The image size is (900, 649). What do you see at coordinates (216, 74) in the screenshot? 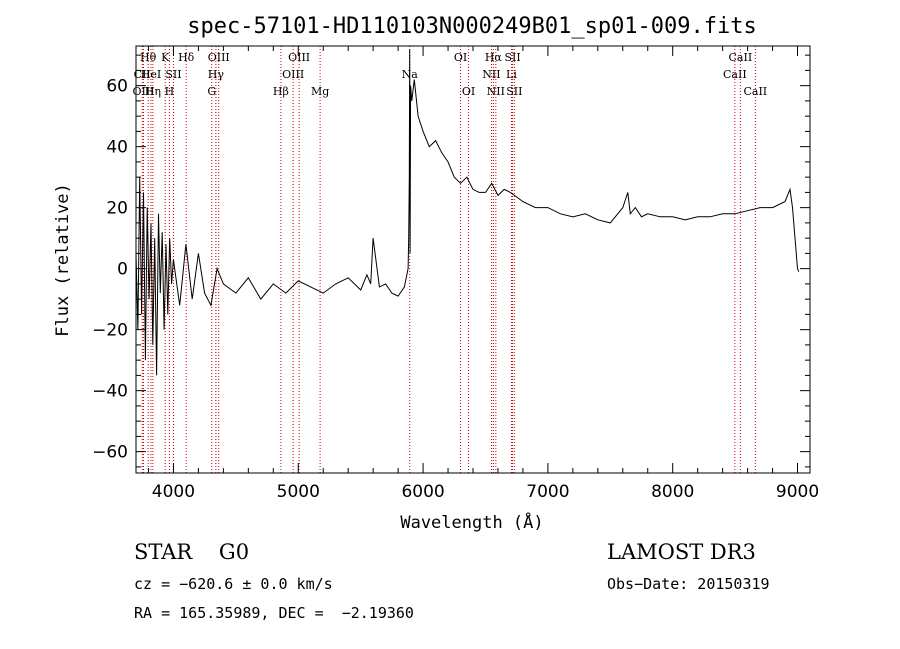
I see `line-label: Hγ` at bounding box center [216, 74].